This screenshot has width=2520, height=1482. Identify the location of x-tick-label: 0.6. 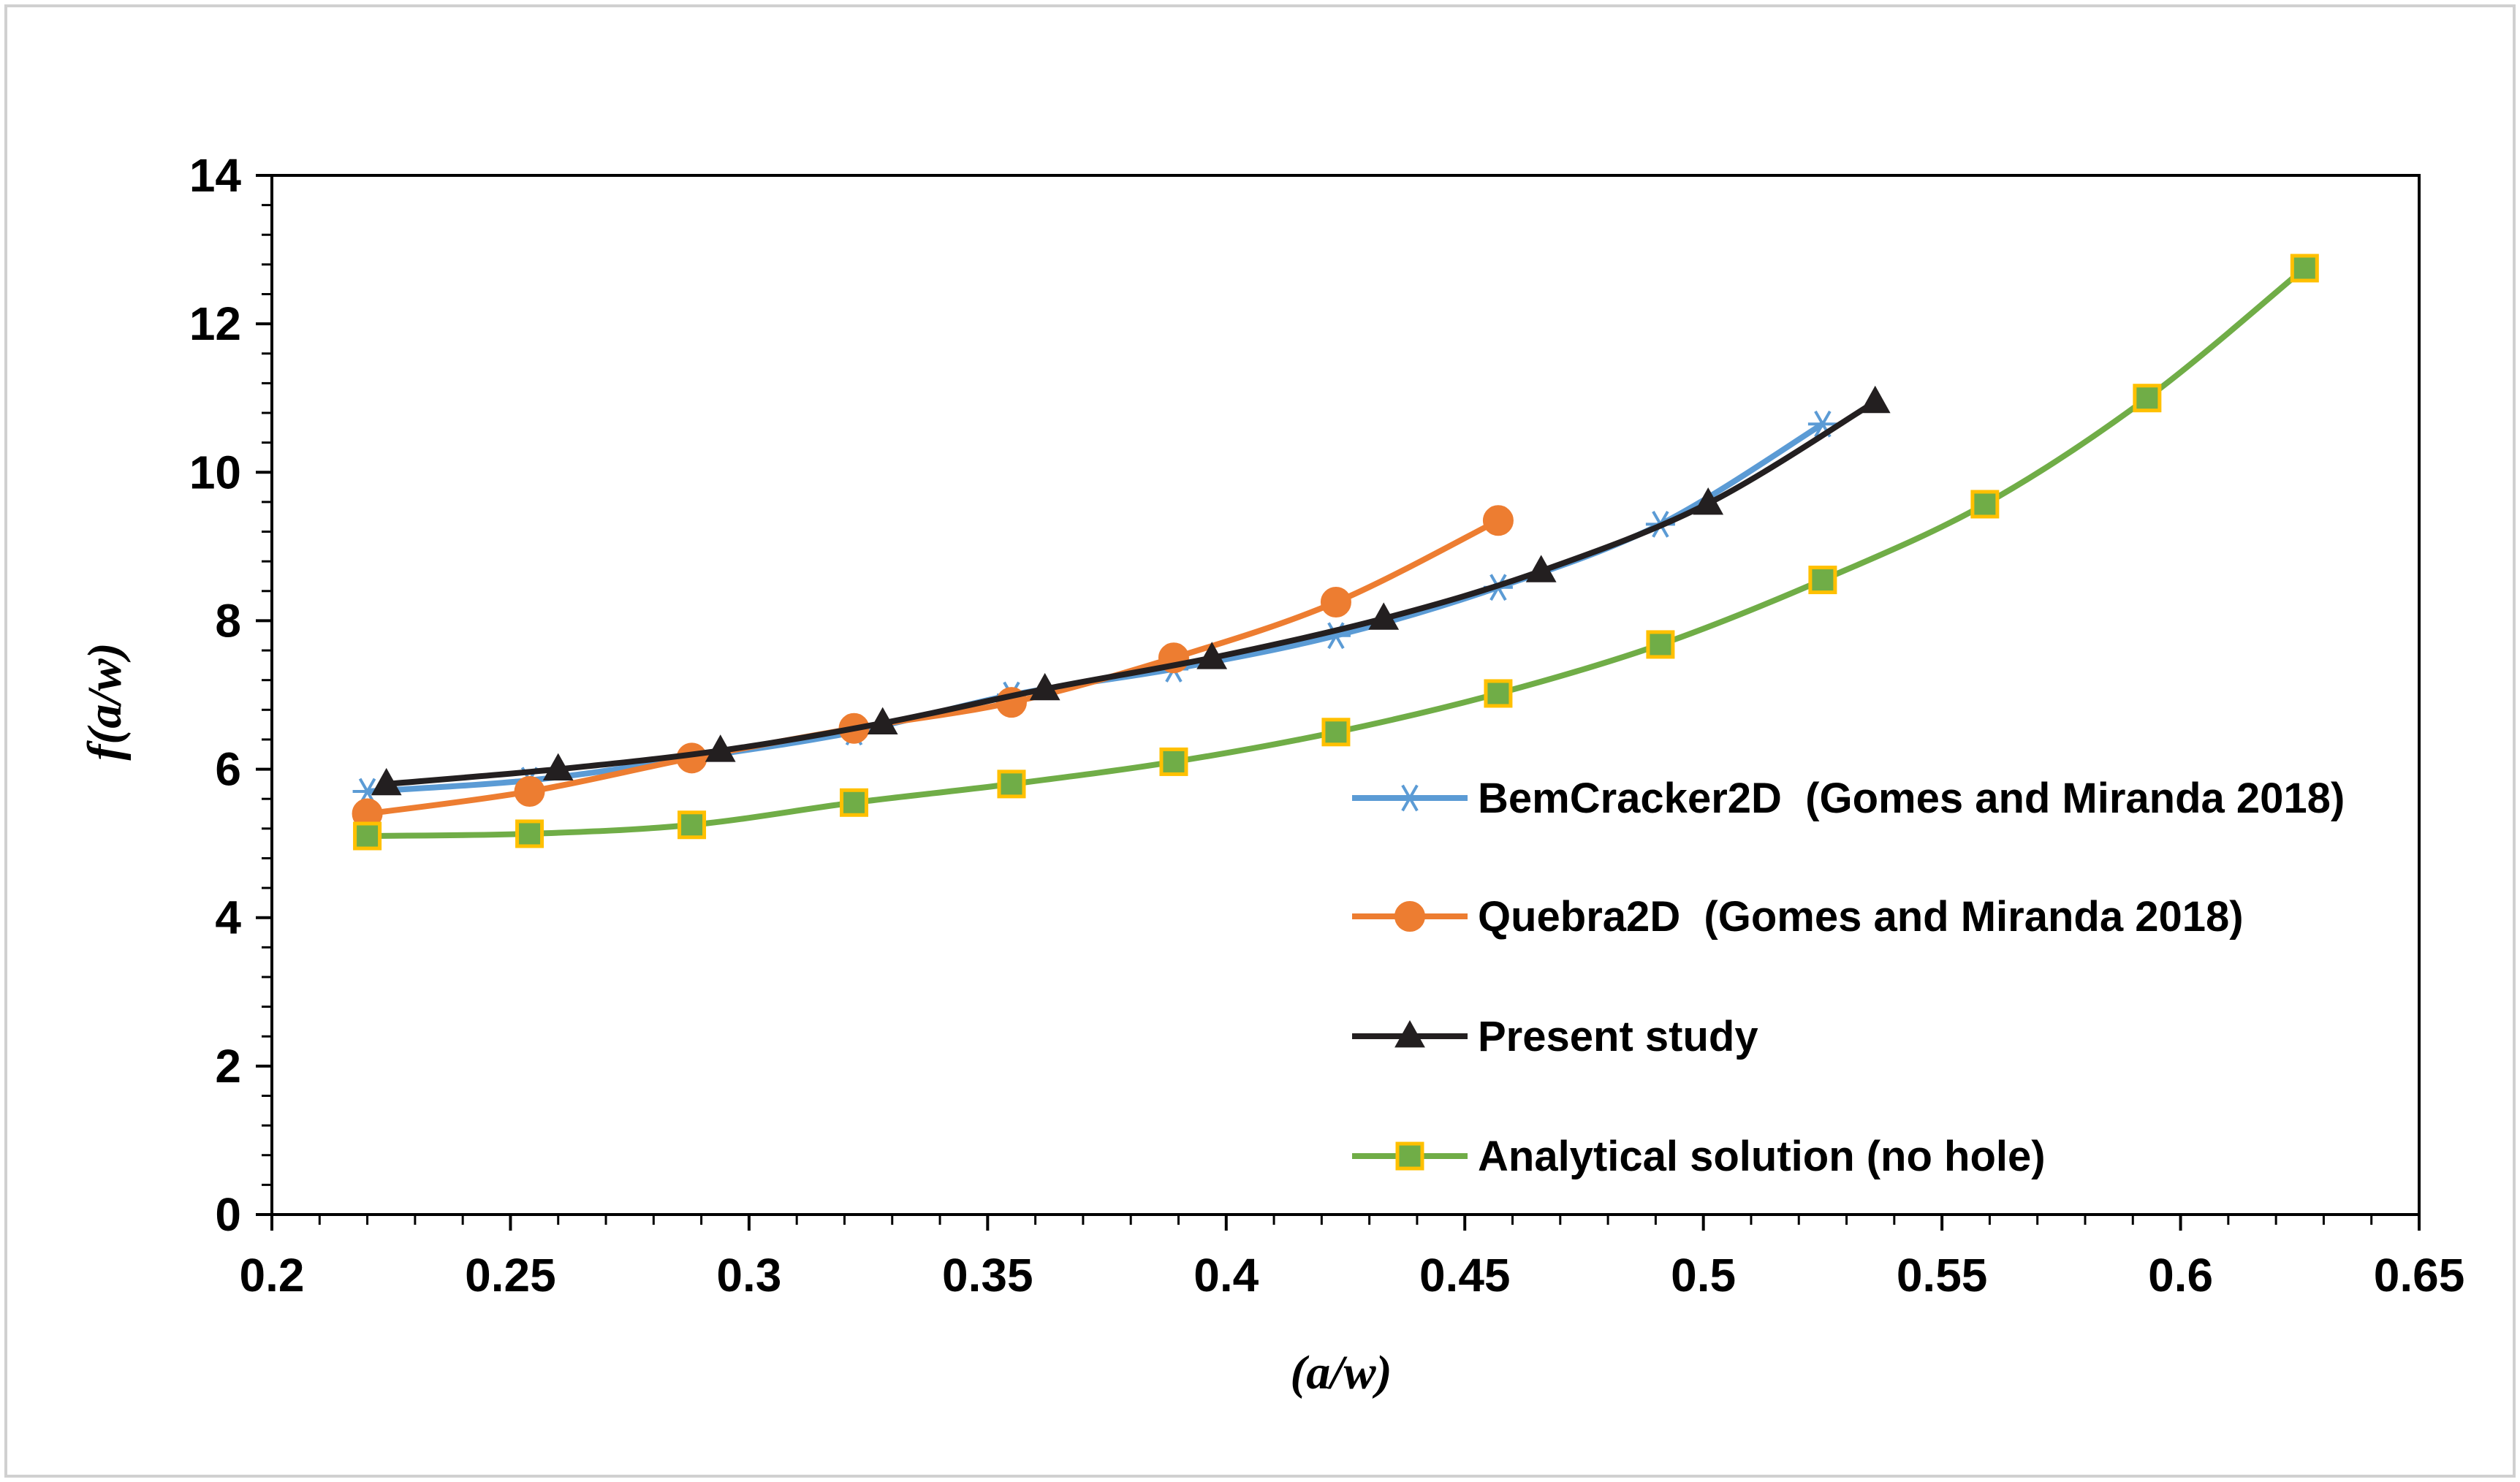
(2180, 1275).